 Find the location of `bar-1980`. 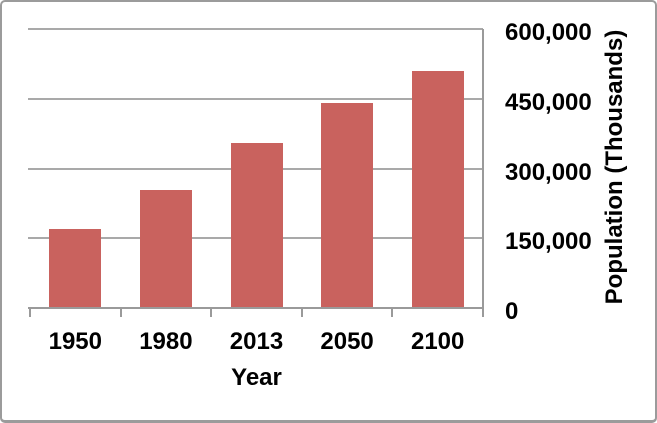

bar-1980 is located at coordinates (165, 249).